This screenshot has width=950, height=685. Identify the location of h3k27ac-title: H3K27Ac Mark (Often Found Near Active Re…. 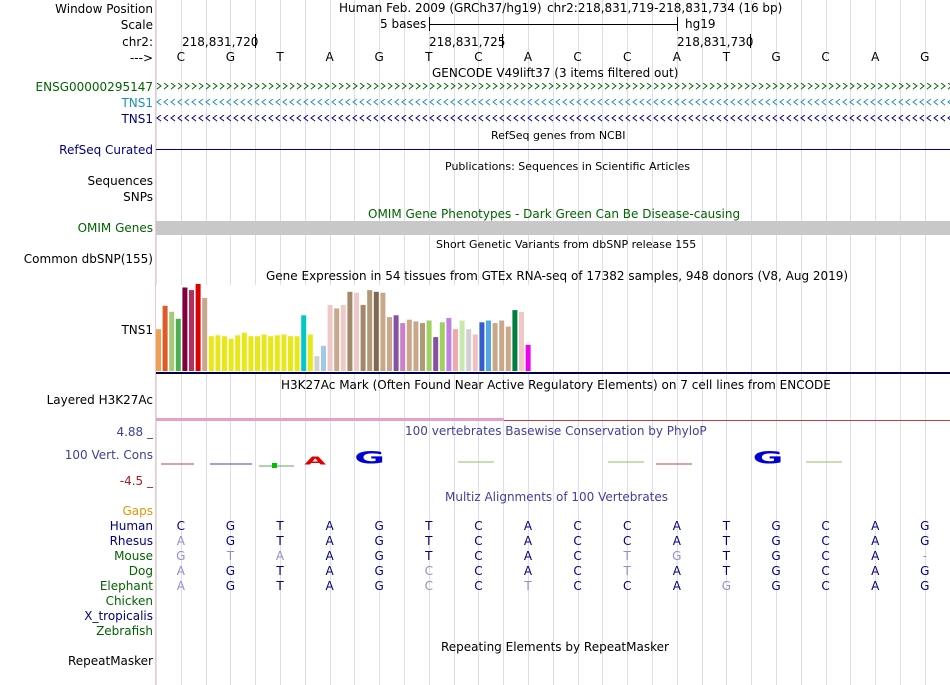
(556, 385).